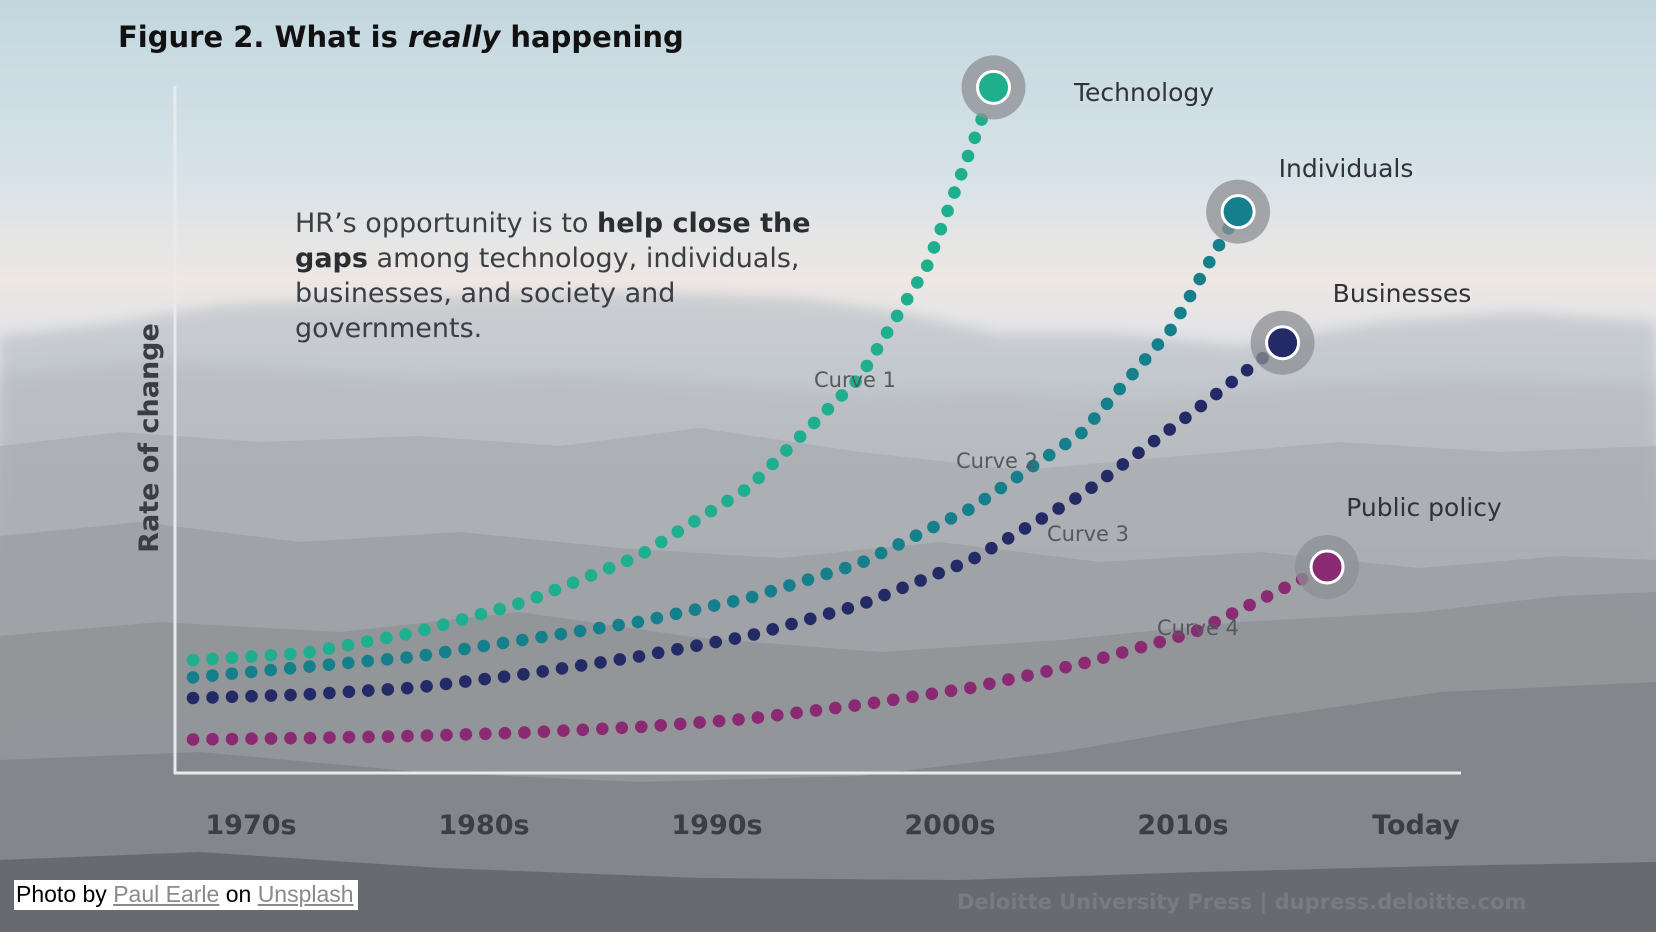 This screenshot has width=1656, height=932. I want to click on x-tick-label: 2000s, so click(949, 825).